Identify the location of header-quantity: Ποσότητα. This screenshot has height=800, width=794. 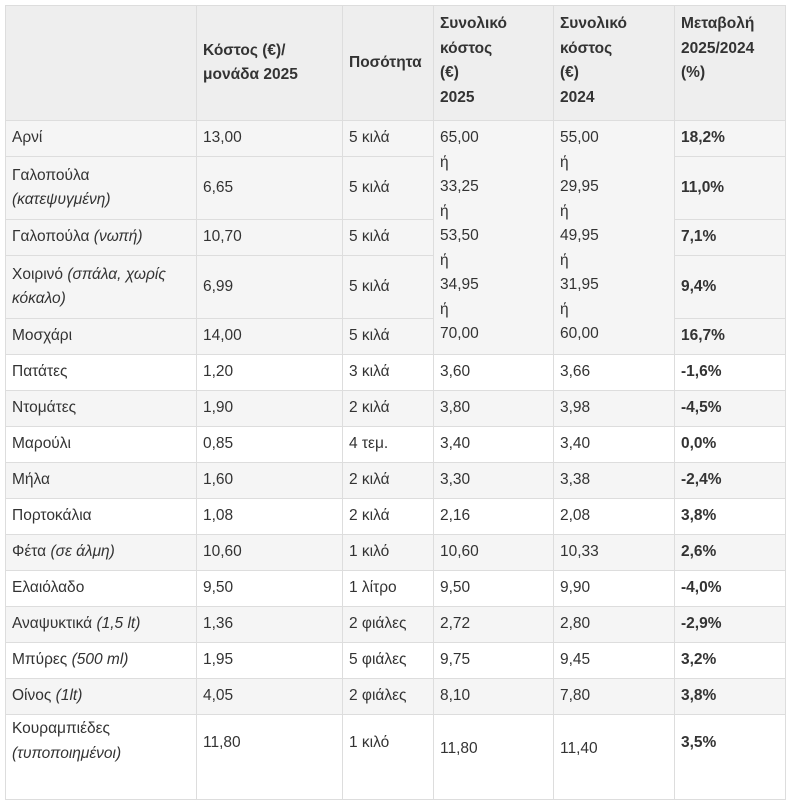
(388, 63).